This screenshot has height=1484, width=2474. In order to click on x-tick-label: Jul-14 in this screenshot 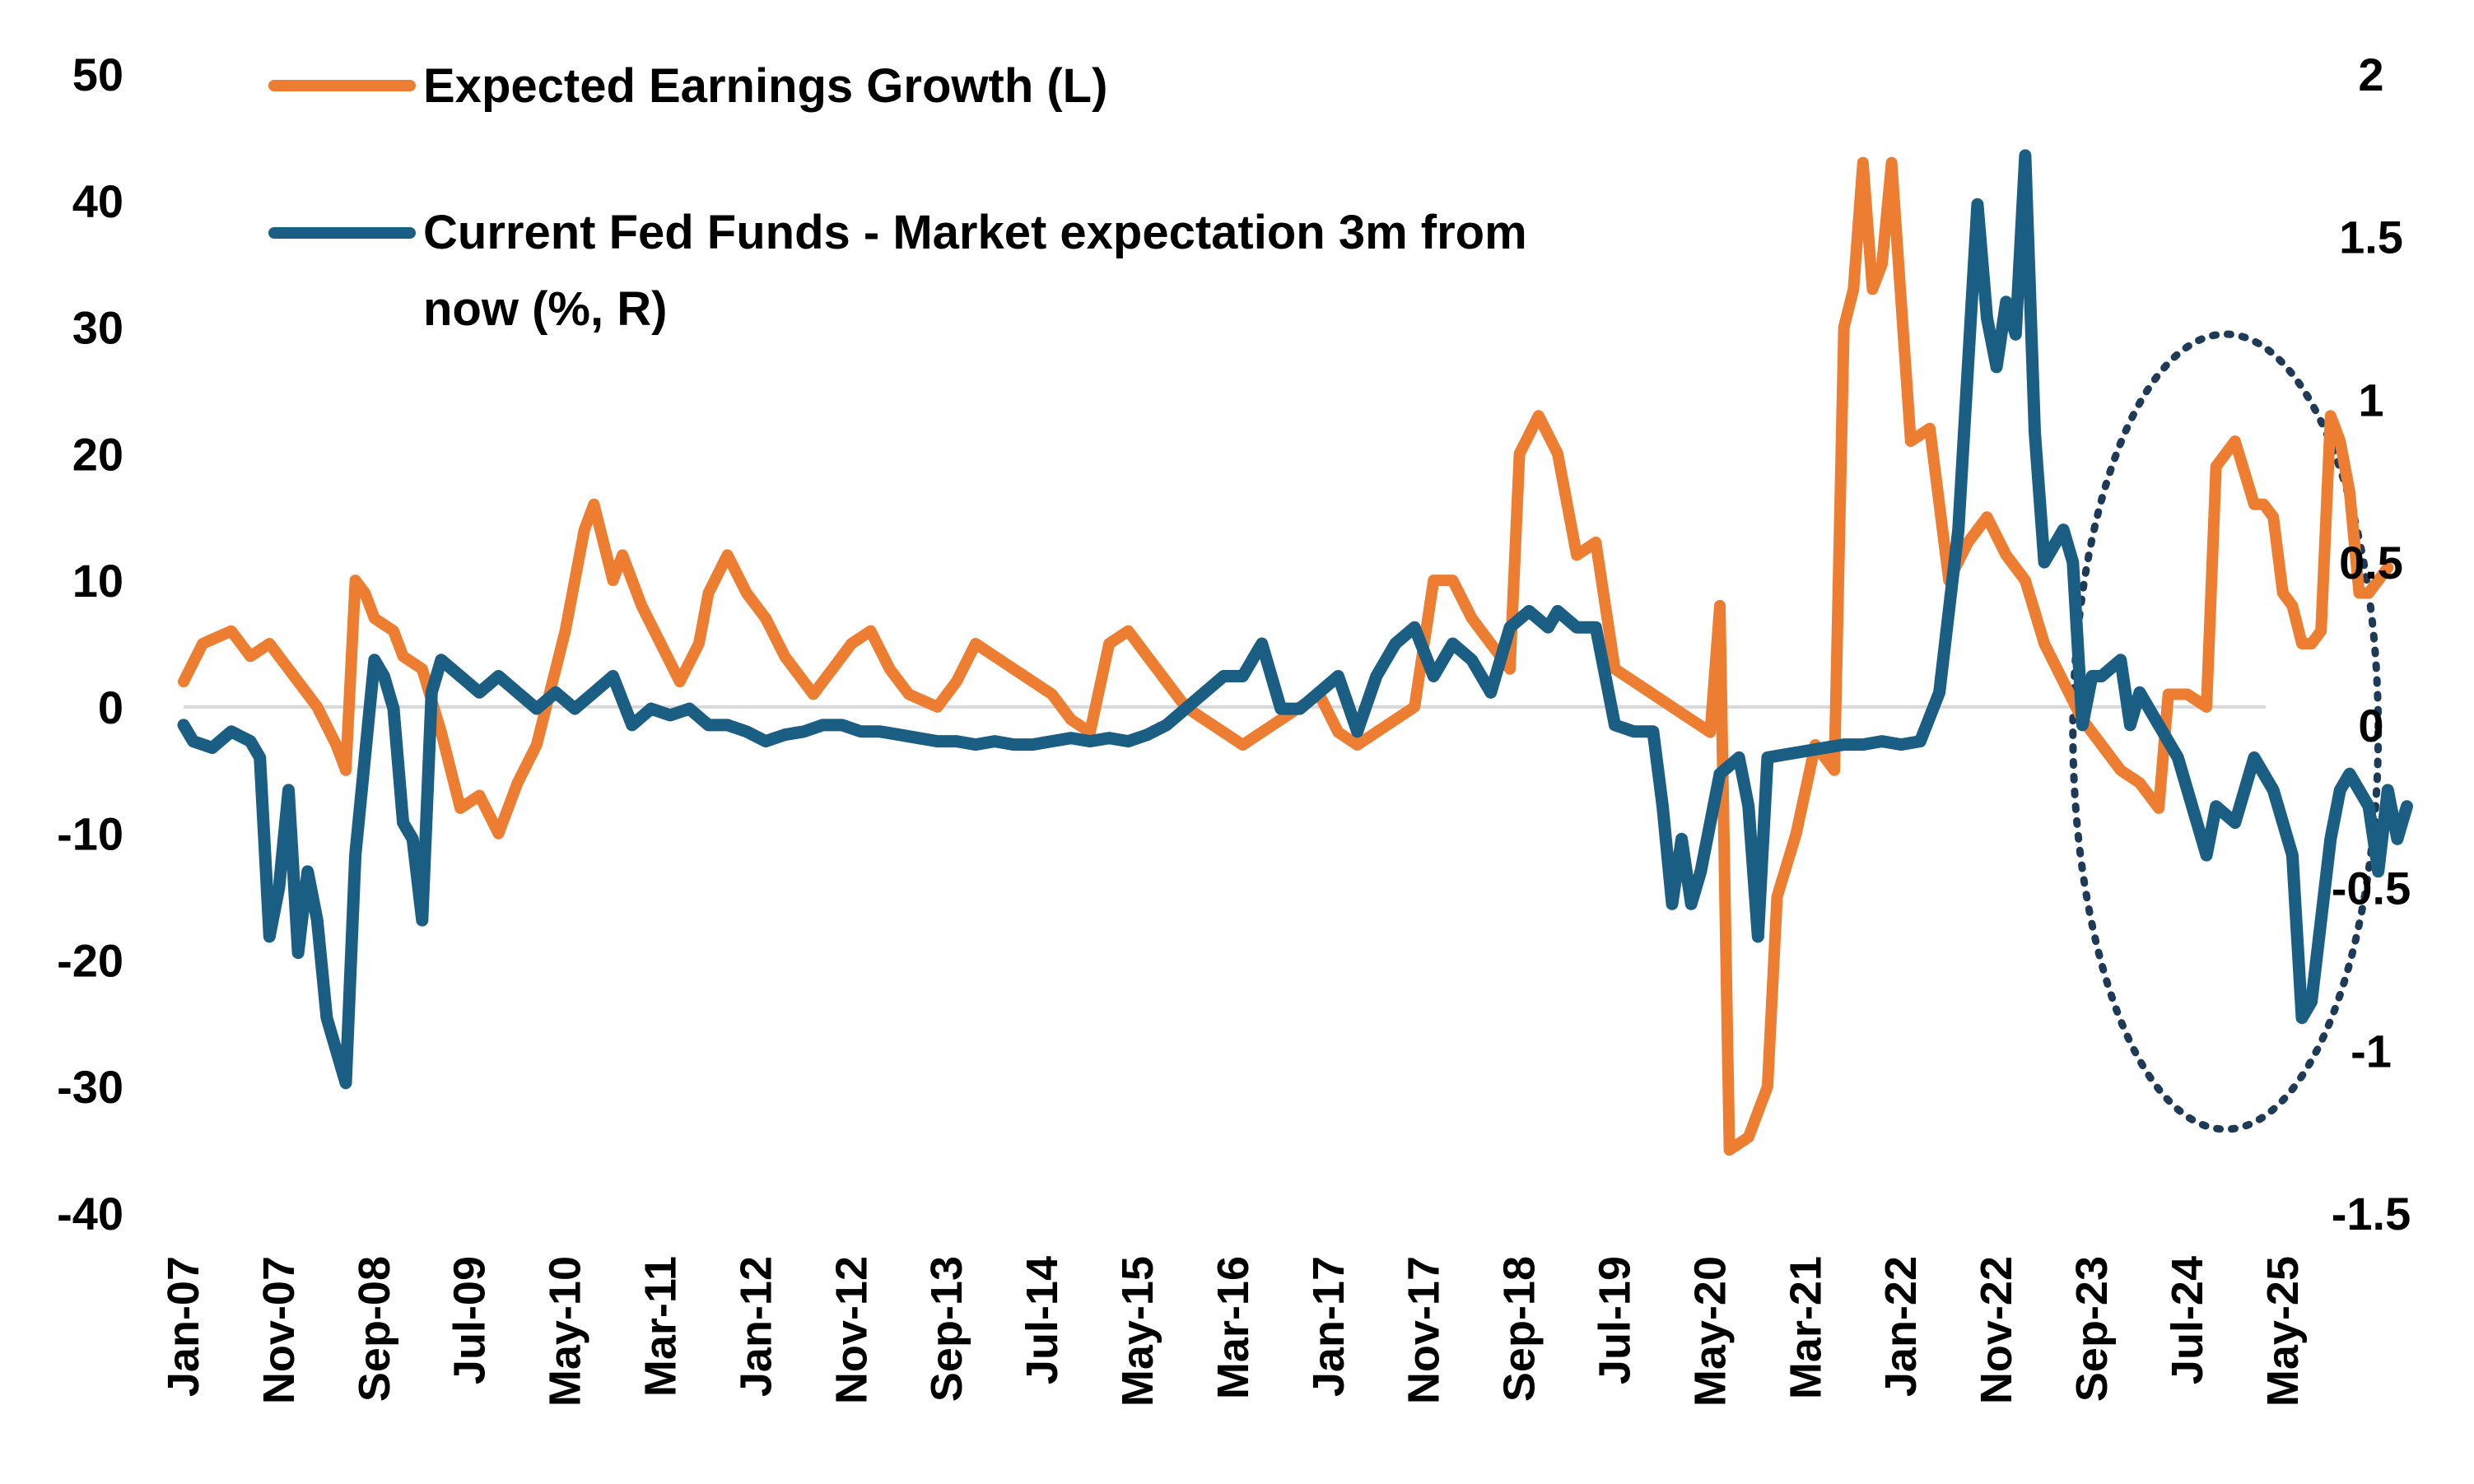, I will do `click(1042, 1320)`.